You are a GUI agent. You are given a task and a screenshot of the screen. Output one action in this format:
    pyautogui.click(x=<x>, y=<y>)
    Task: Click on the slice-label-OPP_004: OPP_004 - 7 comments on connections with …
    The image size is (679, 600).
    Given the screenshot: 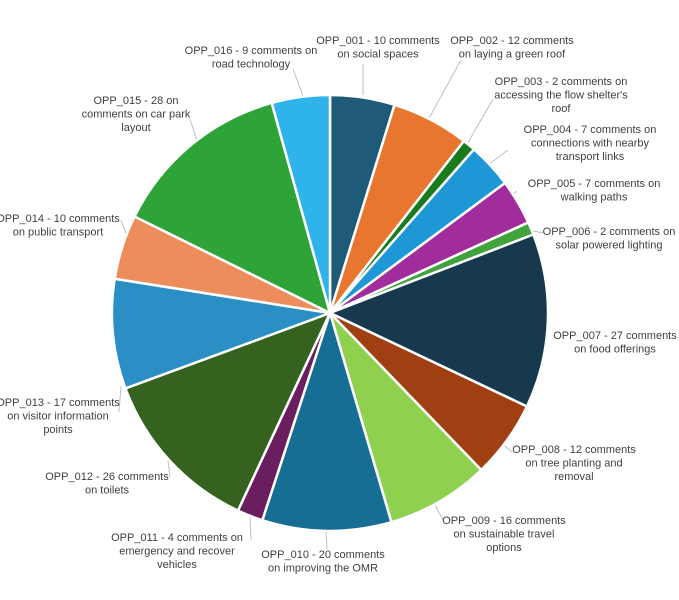 What is the action you would take?
    pyautogui.click(x=590, y=143)
    